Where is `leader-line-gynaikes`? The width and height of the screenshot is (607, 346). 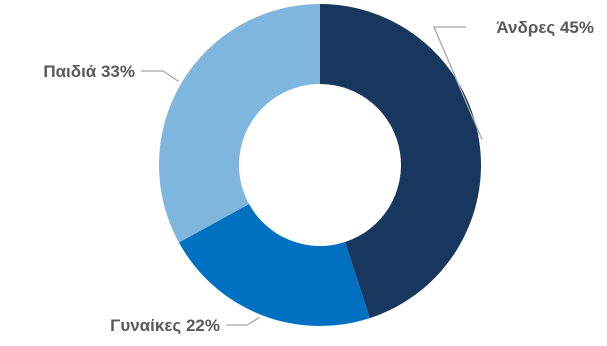
leader-line-gynaikes is located at coordinates (243, 321).